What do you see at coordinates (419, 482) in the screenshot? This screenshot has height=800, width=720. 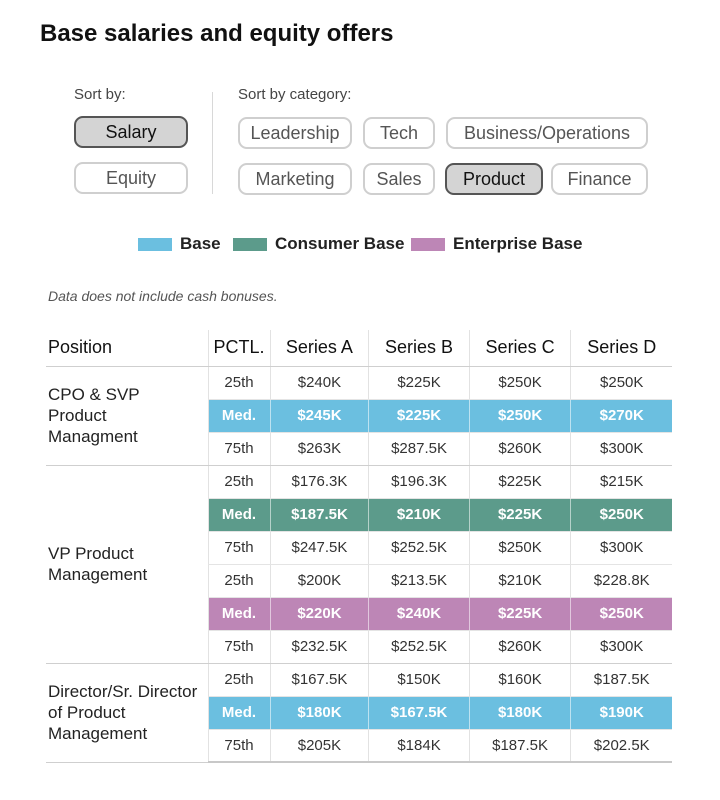 I see `value-cell: $196.3K` at bounding box center [419, 482].